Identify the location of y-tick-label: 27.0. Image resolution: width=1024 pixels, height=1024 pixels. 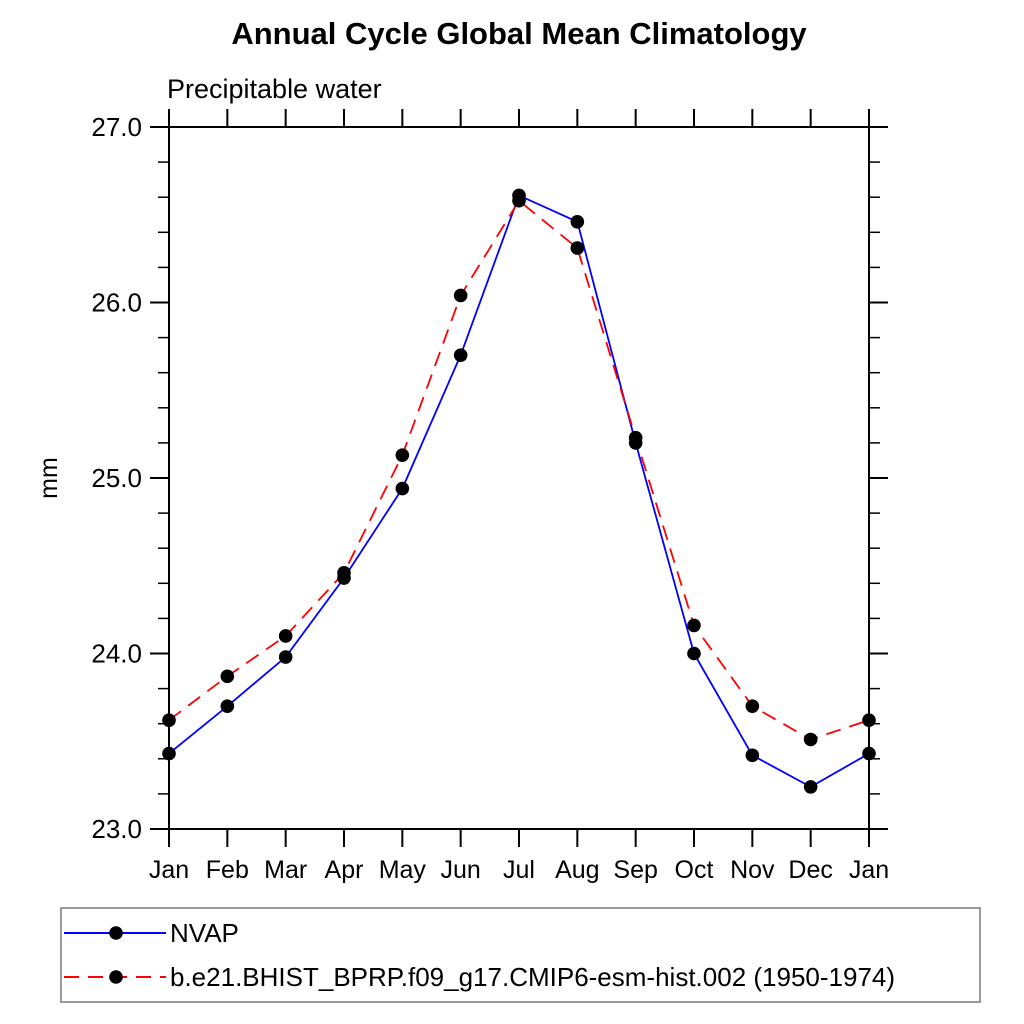
(116, 127).